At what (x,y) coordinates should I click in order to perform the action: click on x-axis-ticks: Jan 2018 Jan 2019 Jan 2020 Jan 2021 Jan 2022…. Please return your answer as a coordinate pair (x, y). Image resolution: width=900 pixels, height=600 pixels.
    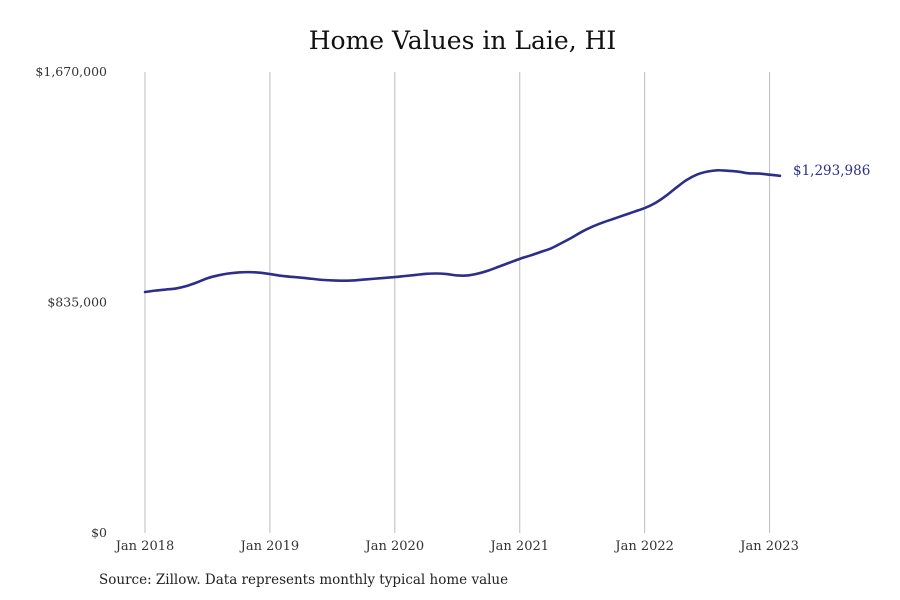
    Looking at the image, I should click on (456, 546).